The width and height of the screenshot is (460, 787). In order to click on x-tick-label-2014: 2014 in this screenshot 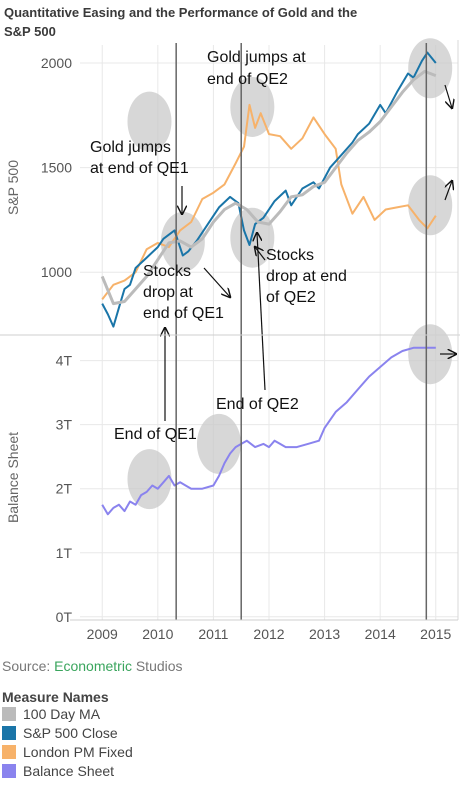, I will do `click(380, 634)`.